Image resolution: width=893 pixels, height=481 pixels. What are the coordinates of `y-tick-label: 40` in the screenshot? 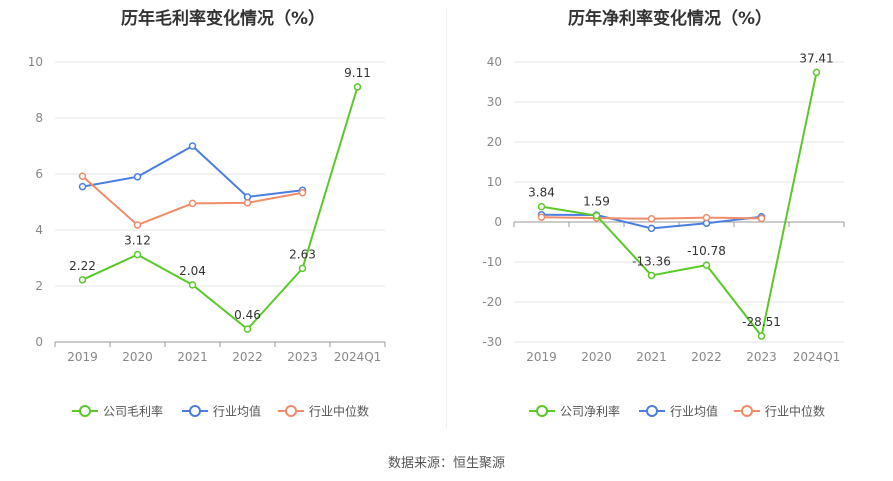 It's located at (494, 62).